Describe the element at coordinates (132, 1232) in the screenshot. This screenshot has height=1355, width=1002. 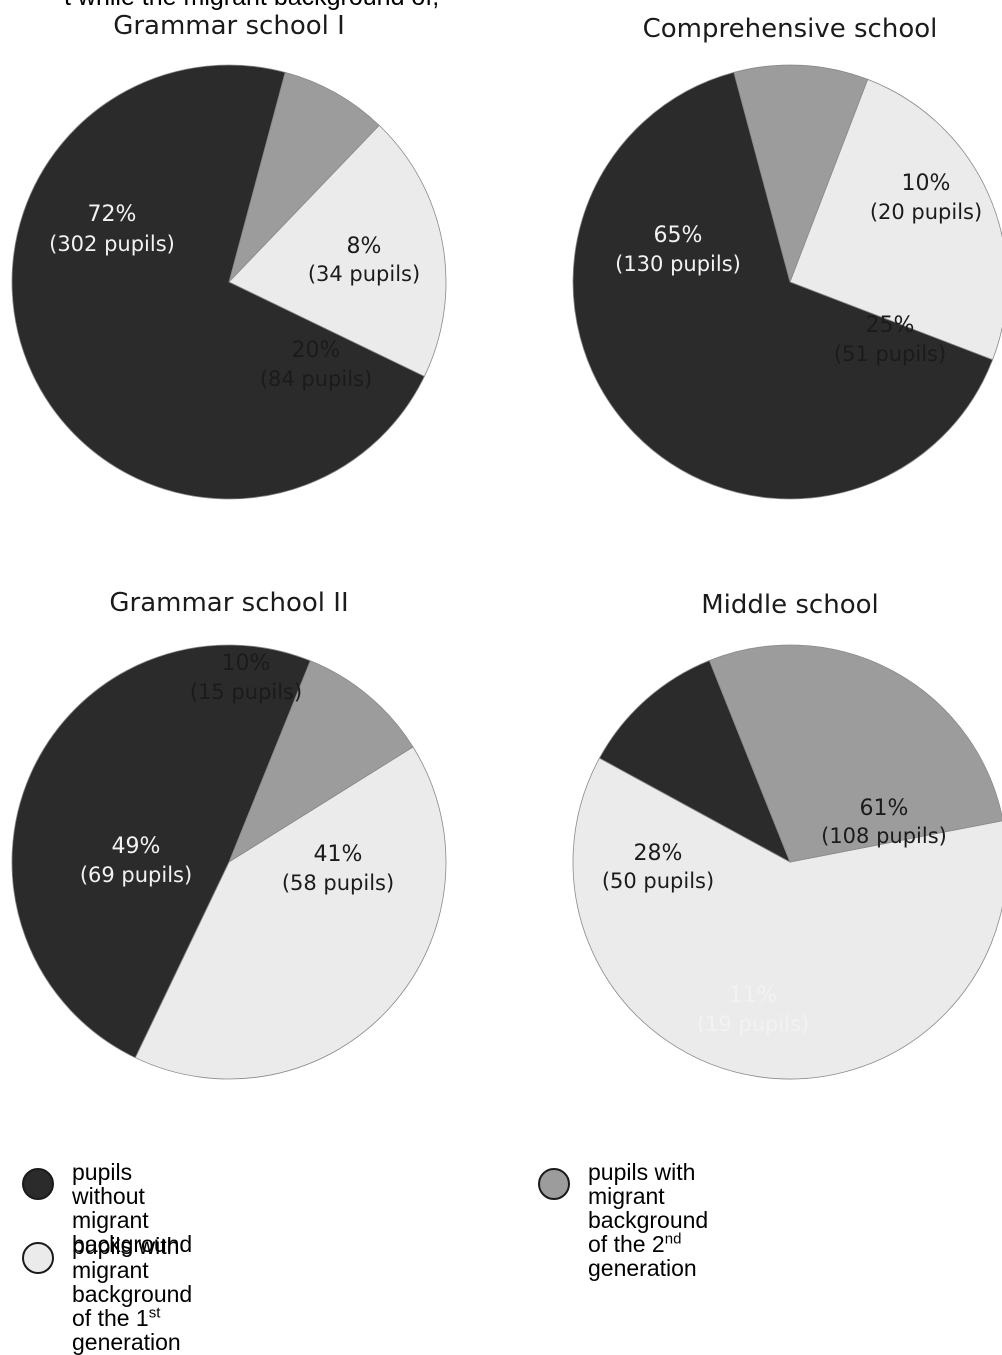
I see `legend-label-without-line2: migrant background` at that location.